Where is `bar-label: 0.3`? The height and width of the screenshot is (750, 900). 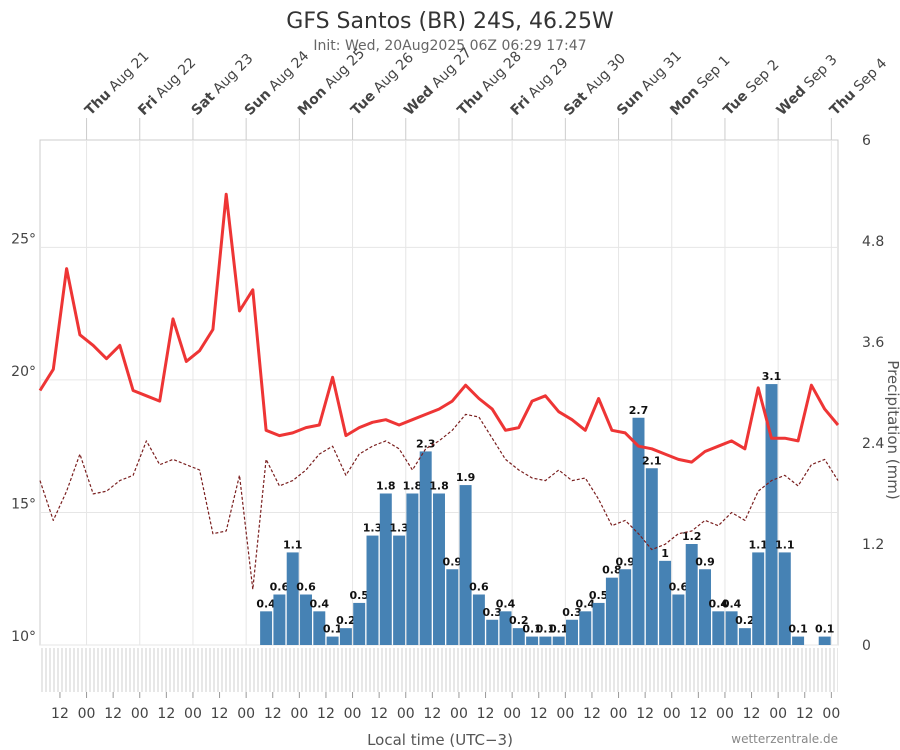 bar-label: 0.3 is located at coordinates (572, 612).